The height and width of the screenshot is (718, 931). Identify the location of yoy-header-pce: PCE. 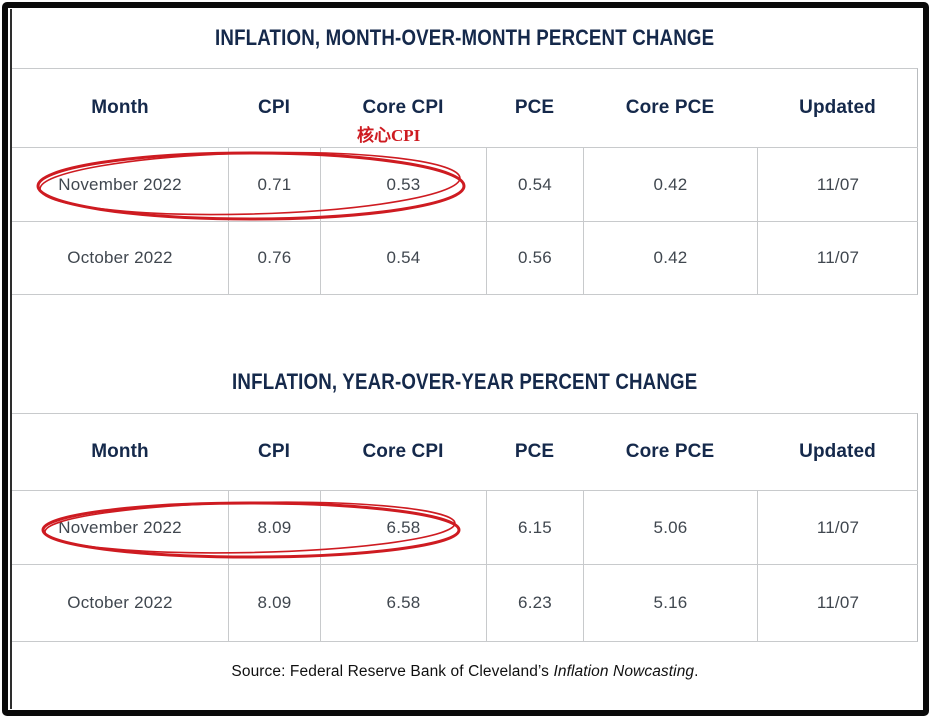
(534, 452).